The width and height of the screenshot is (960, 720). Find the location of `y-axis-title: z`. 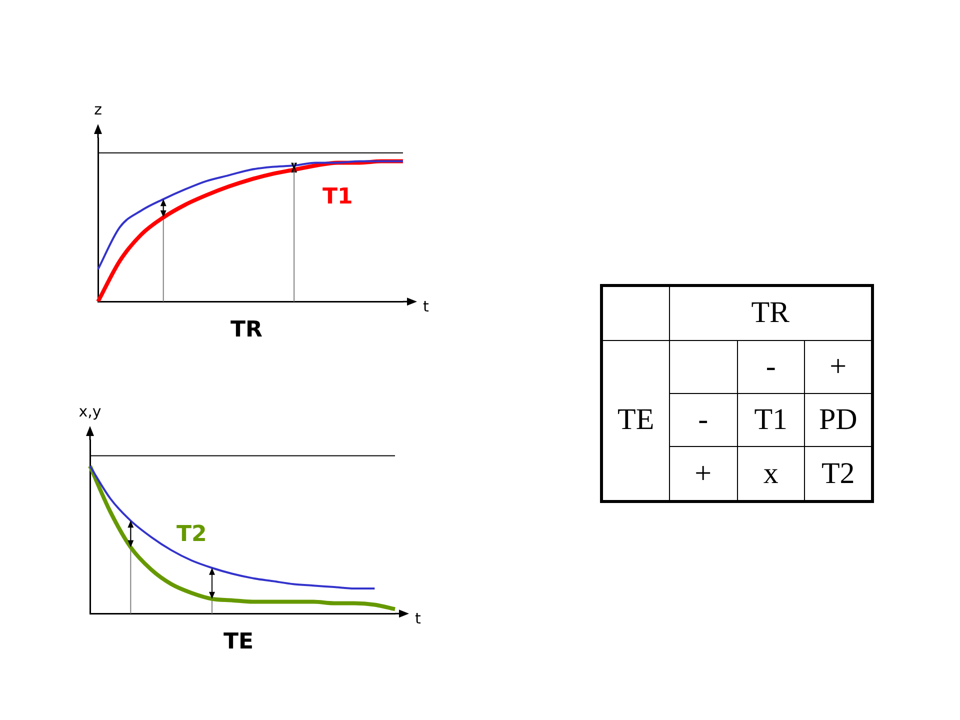

y-axis-title: z is located at coordinates (98, 109).